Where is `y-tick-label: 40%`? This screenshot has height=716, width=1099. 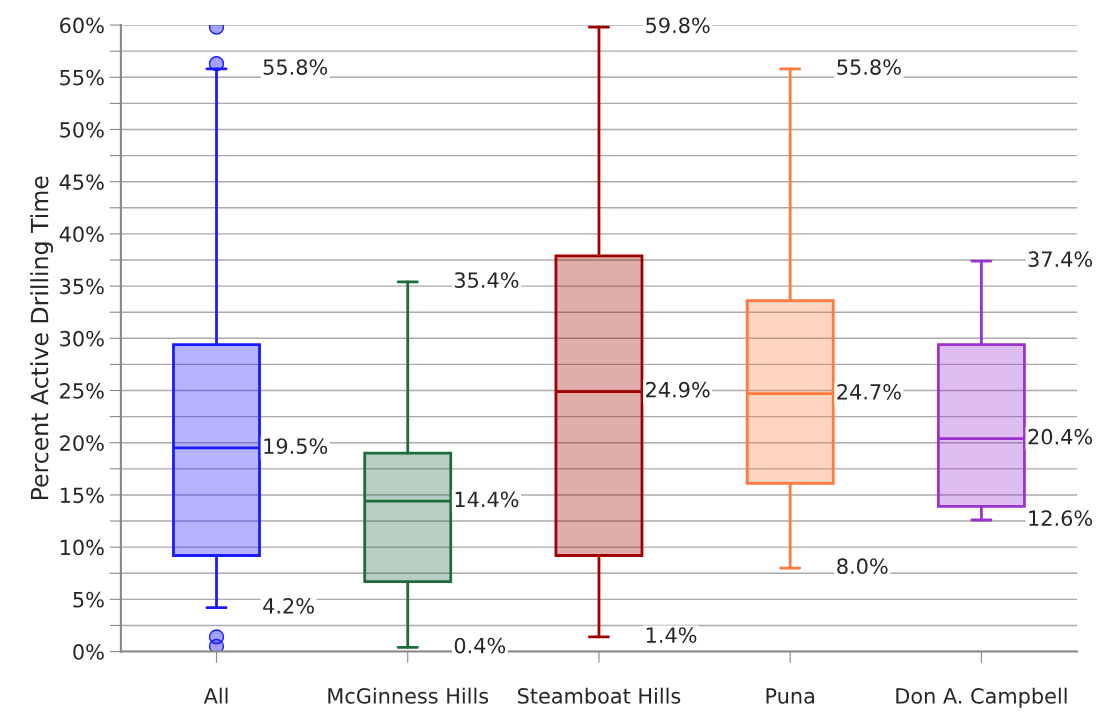 y-tick-label: 40% is located at coordinates (81, 234).